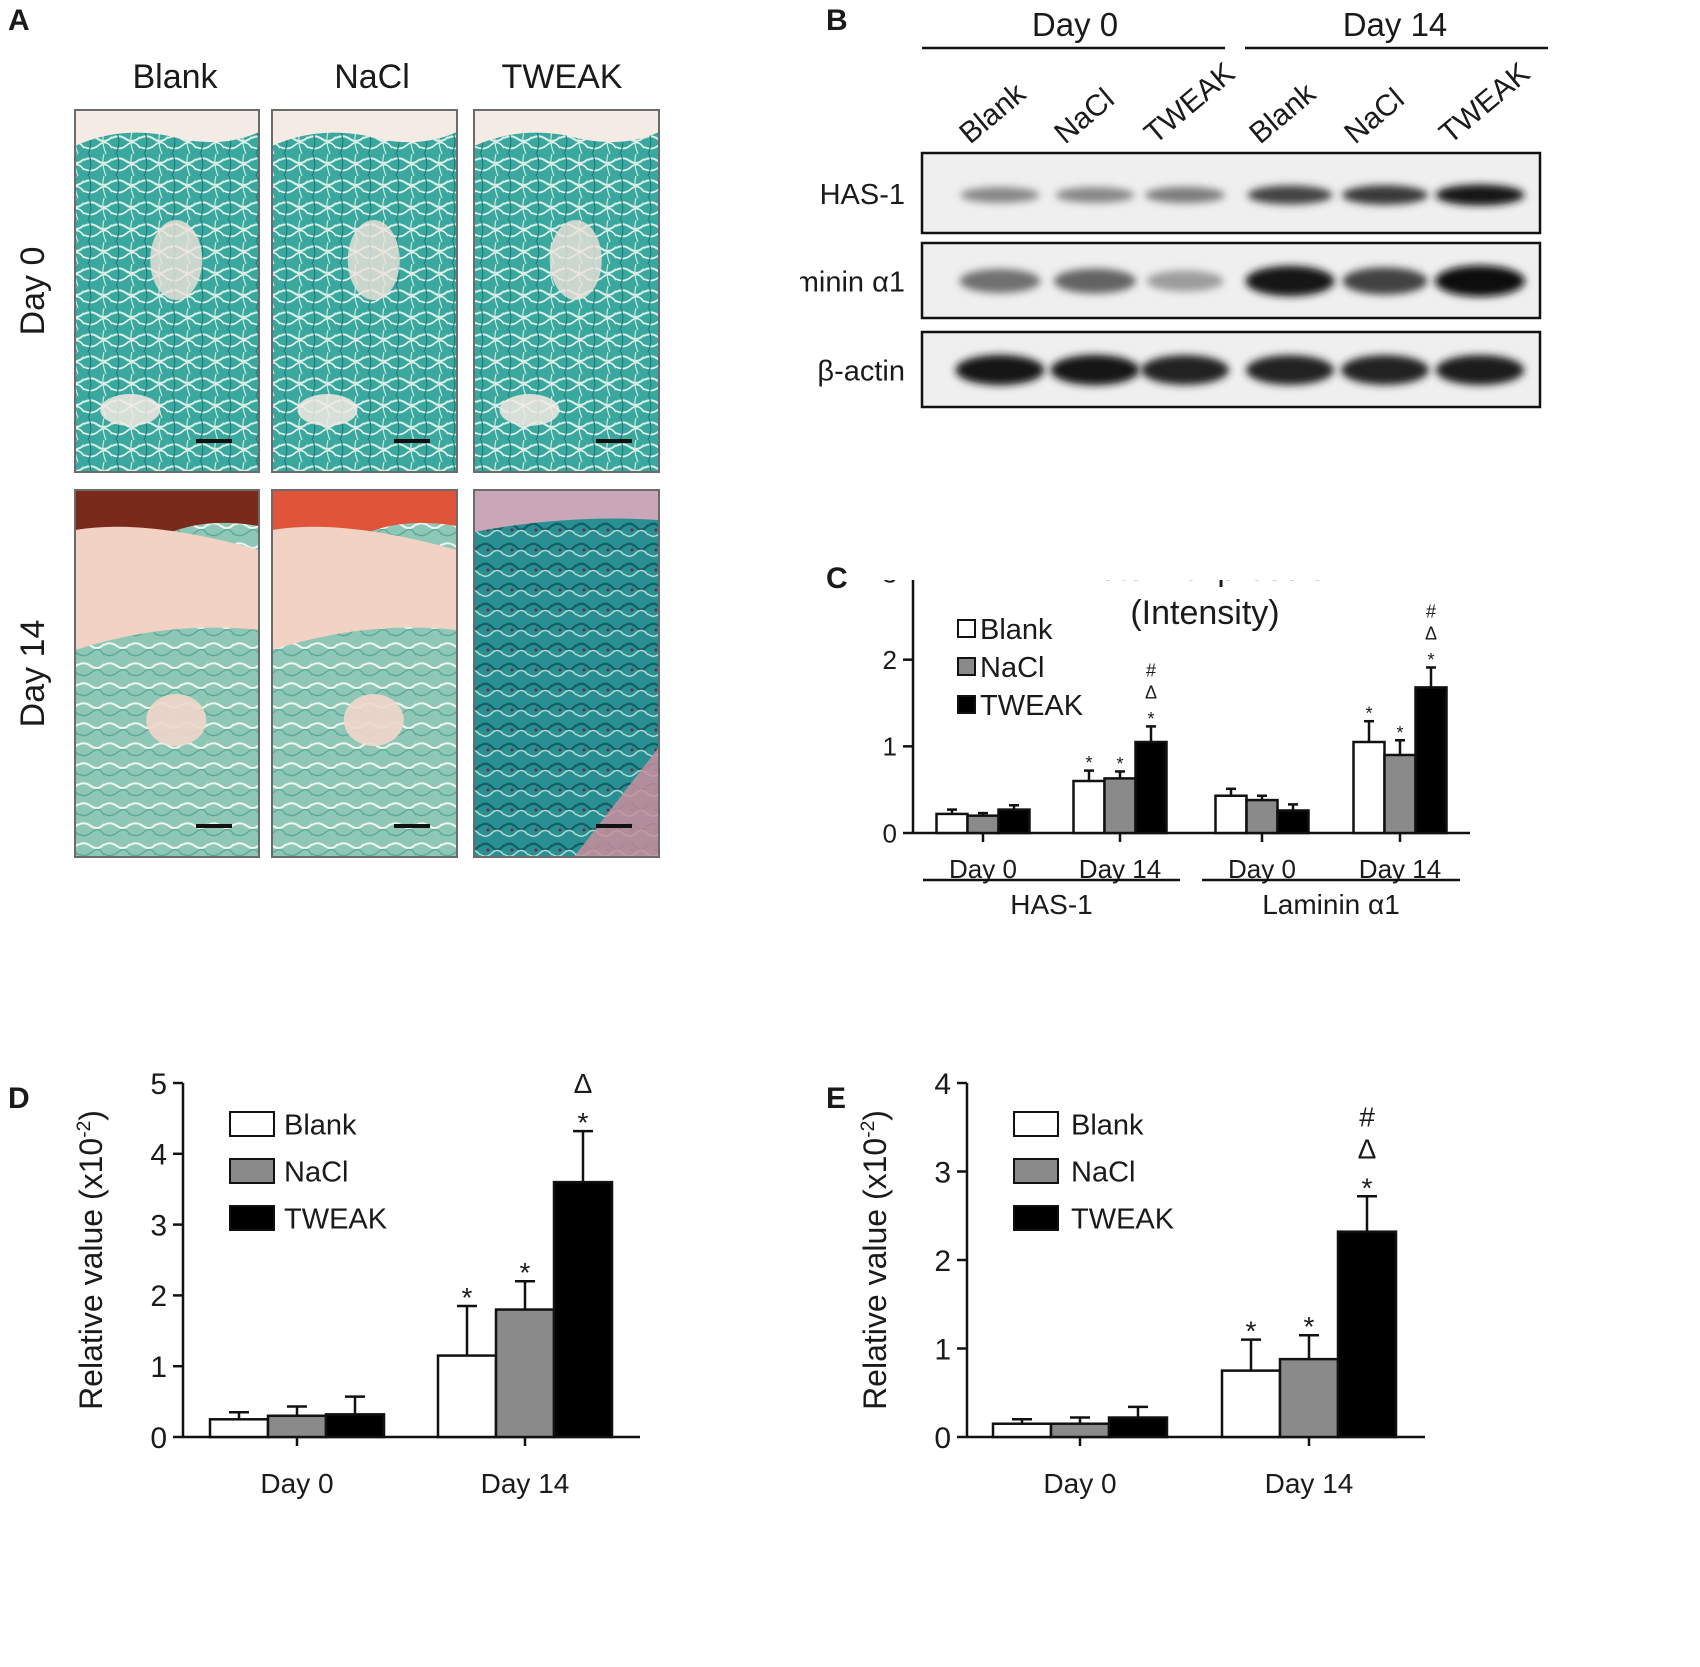 This screenshot has height=1667, width=1700. I want to click on legend-swatch-blank, so click(1036, 1124).